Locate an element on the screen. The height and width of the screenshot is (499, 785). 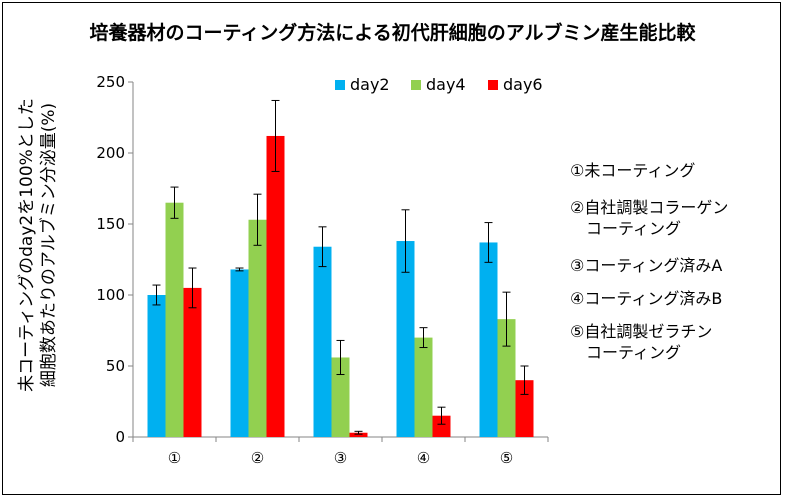
y-tick-label: 50 is located at coordinates (115, 366).